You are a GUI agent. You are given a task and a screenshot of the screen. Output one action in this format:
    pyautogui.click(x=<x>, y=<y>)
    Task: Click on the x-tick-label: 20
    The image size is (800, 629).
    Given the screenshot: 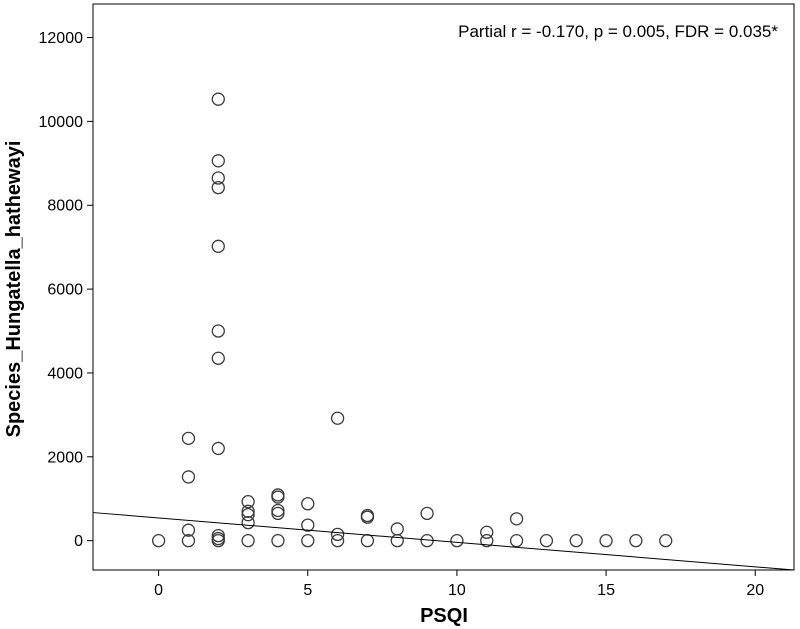 What is the action you would take?
    pyautogui.click(x=755, y=590)
    